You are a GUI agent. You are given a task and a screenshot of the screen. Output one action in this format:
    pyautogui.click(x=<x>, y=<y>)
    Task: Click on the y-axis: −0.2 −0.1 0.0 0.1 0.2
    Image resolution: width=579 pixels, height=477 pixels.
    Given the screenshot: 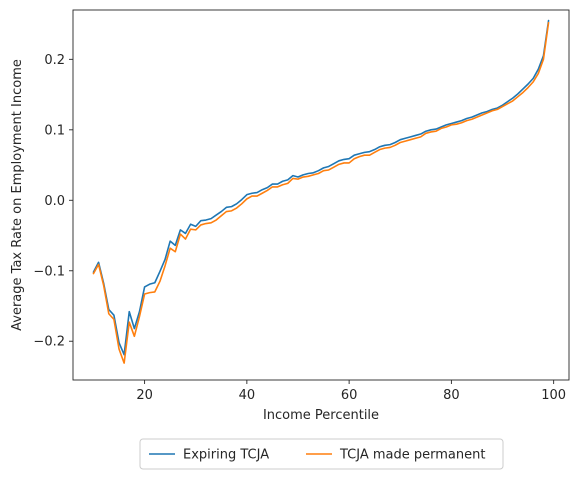 What is the action you would take?
    pyautogui.click(x=53, y=201)
    